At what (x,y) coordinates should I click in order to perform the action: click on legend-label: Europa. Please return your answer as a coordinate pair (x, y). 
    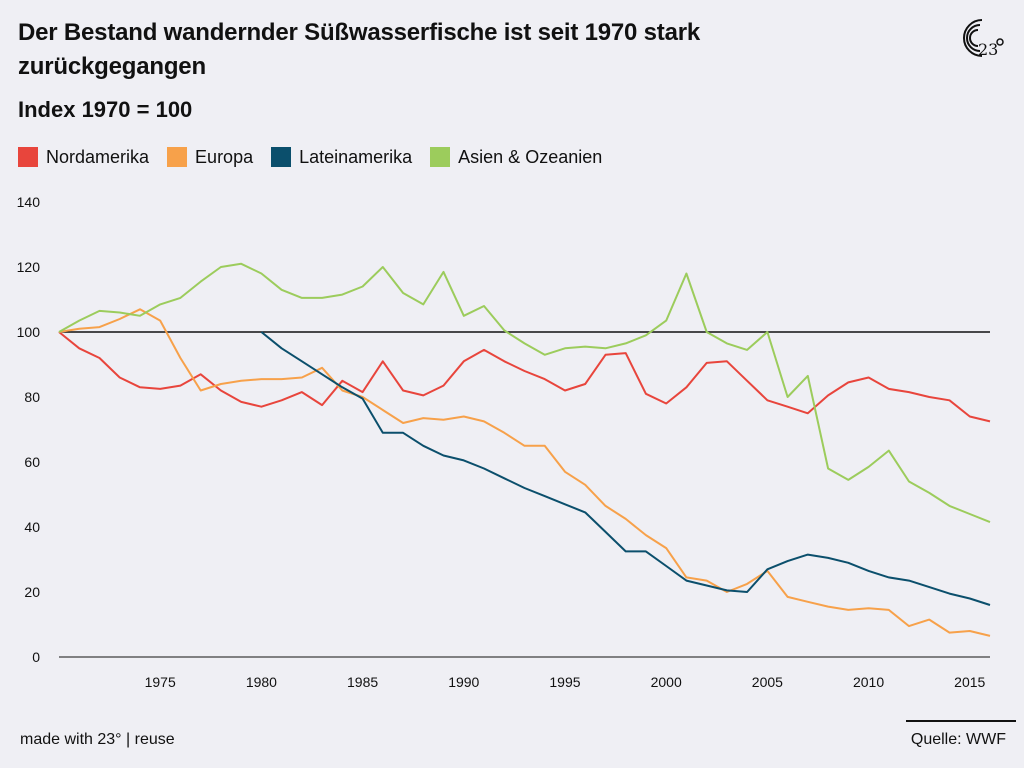
    Looking at the image, I should click on (224, 156).